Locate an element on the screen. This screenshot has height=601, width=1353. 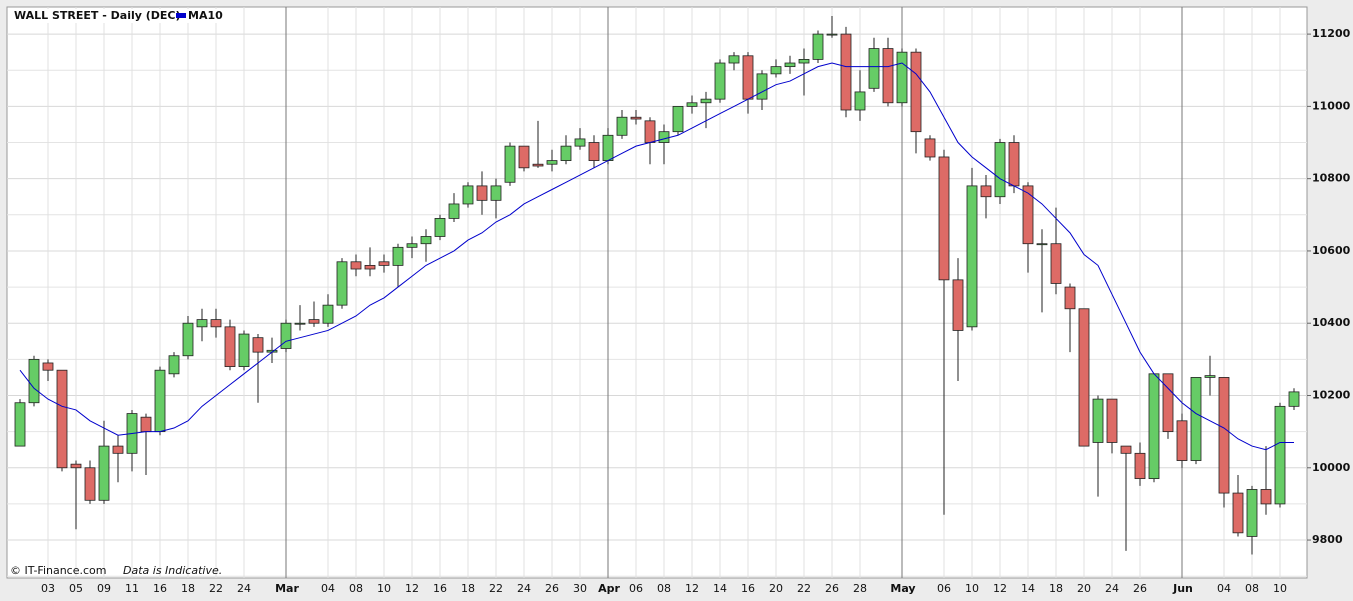
x-tick-label: 12 is located at coordinates (412, 588).